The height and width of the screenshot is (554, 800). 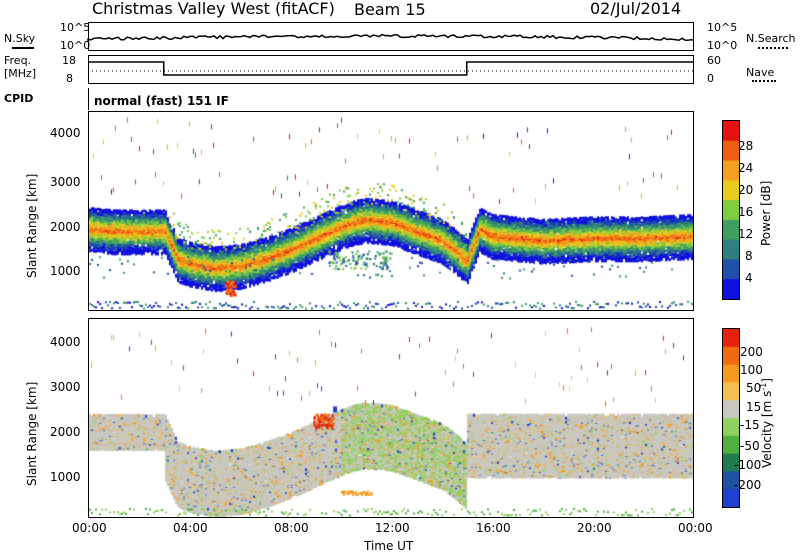 What do you see at coordinates (190, 528) in the screenshot?
I see `x-tick-label: 04:00` at bounding box center [190, 528].